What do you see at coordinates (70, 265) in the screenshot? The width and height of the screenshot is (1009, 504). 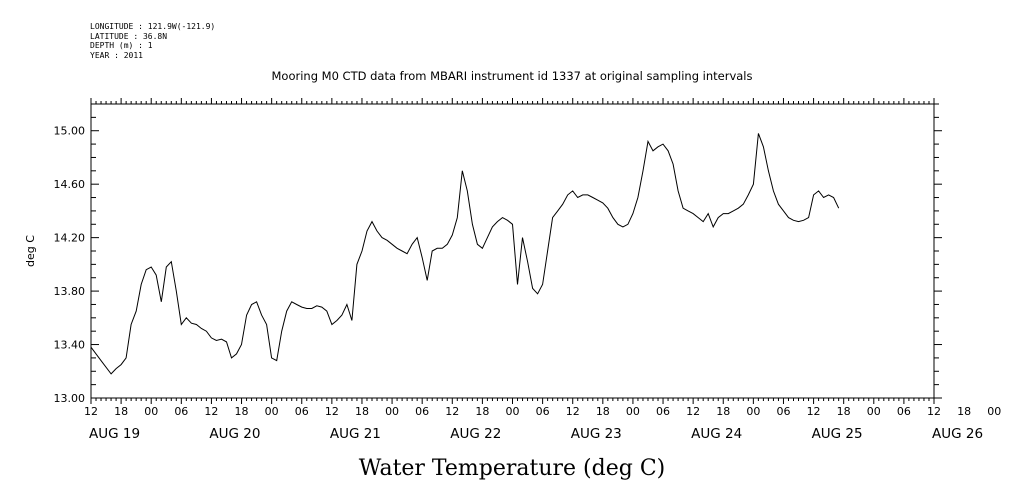 I see `y-tick-labels: 13.00 13.40 13.80 14.20 14.60 15.00` at bounding box center [70, 265].